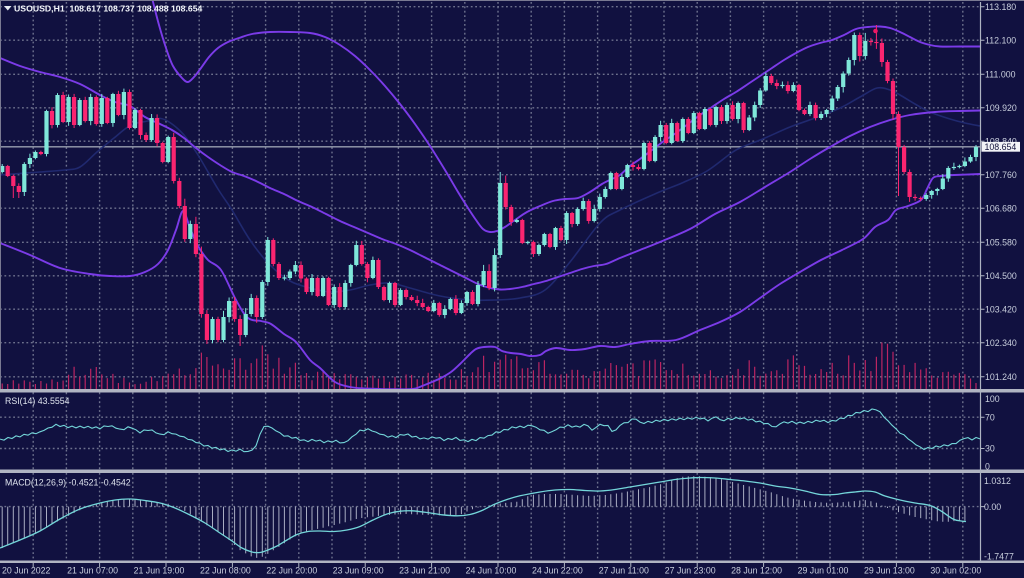 Image resolution: width=1024 pixels, height=578 pixels. What do you see at coordinates (992, 507) in the screenshot?
I see `svg-text: 0.00` at bounding box center [992, 507].